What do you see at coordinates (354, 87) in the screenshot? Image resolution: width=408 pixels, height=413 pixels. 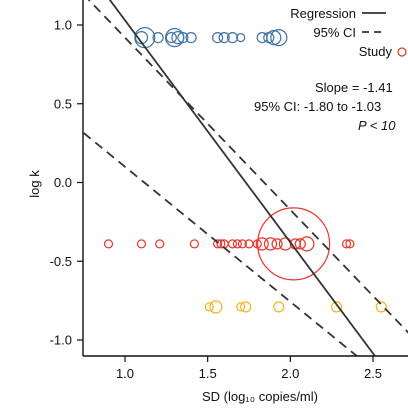 I see `slope-annotation: Slope = -1.41` at bounding box center [354, 87].